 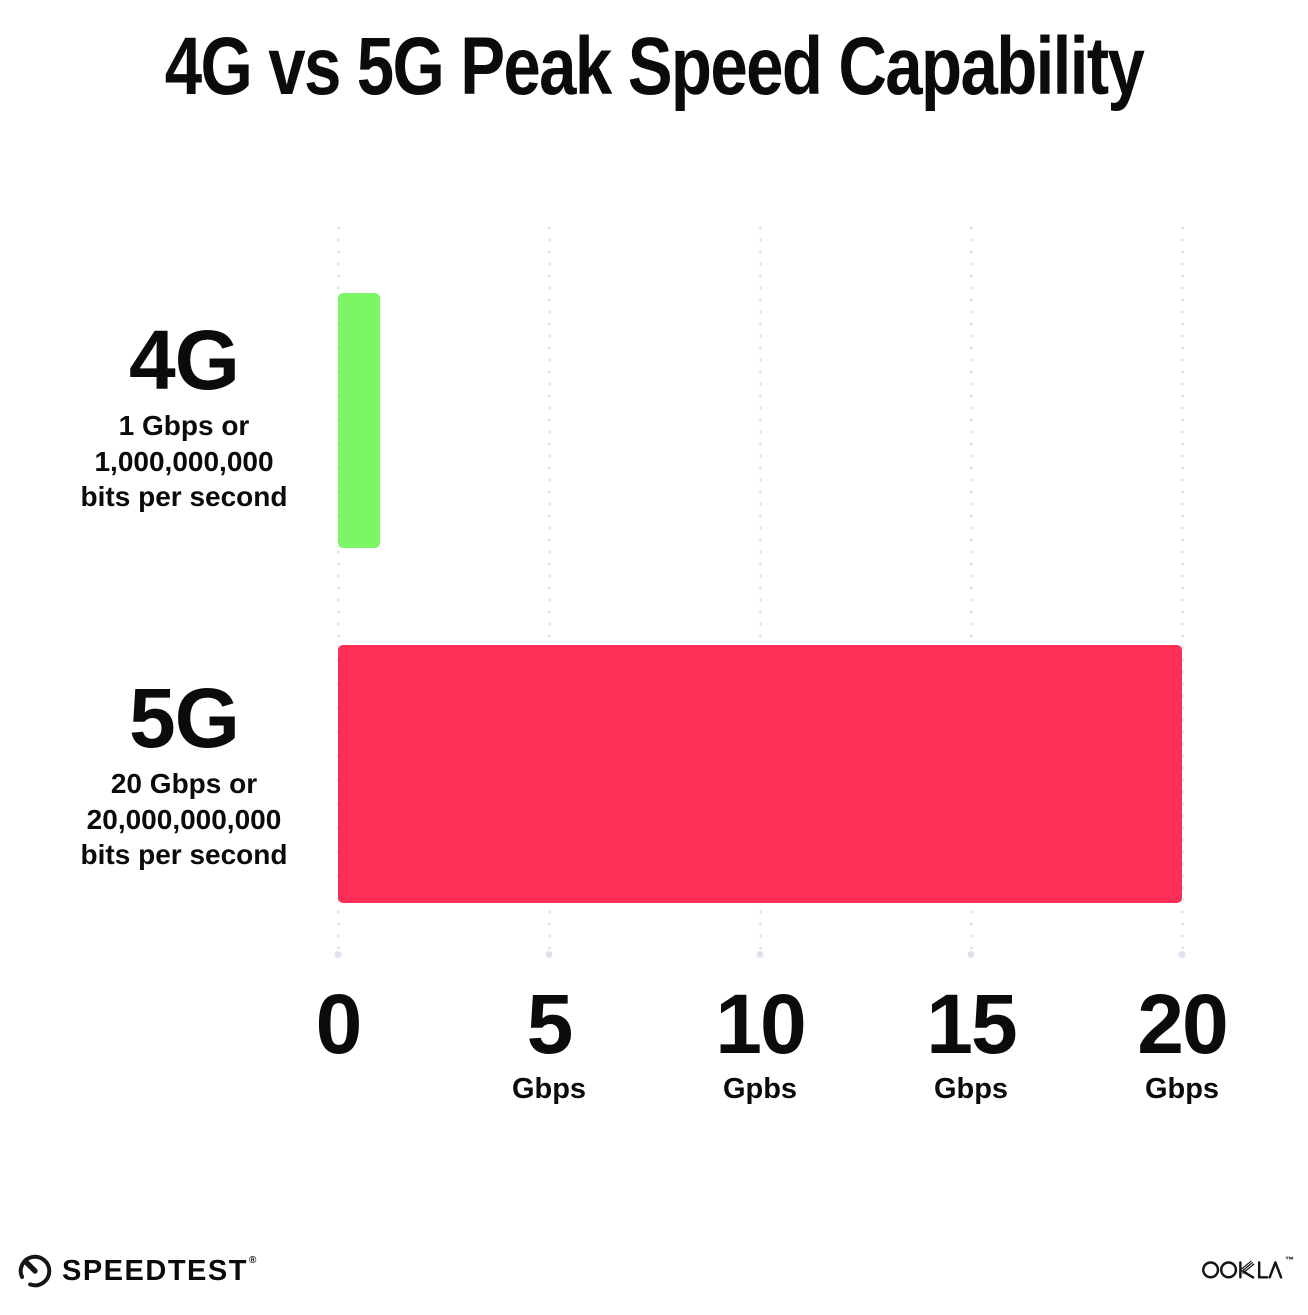 What do you see at coordinates (184, 718) in the screenshot?
I see `category-name: 5G` at bounding box center [184, 718].